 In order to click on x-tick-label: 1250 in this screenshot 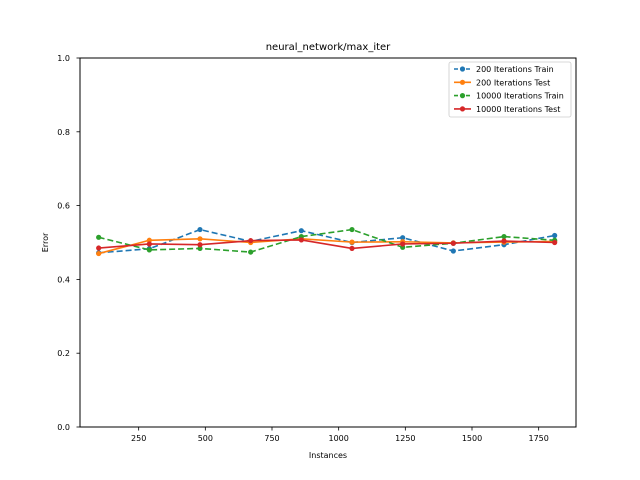, I will do `click(405, 438)`.